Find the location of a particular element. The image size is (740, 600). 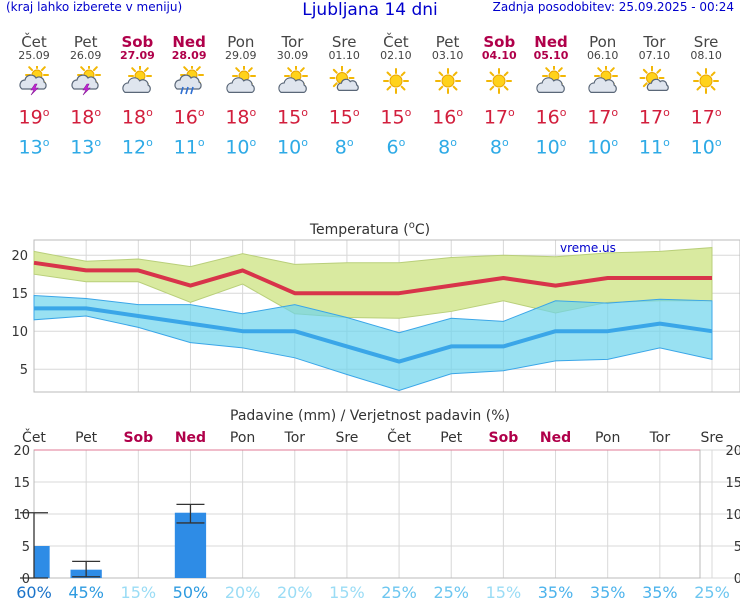

watermark: vreme.us is located at coordinates (588, 248).